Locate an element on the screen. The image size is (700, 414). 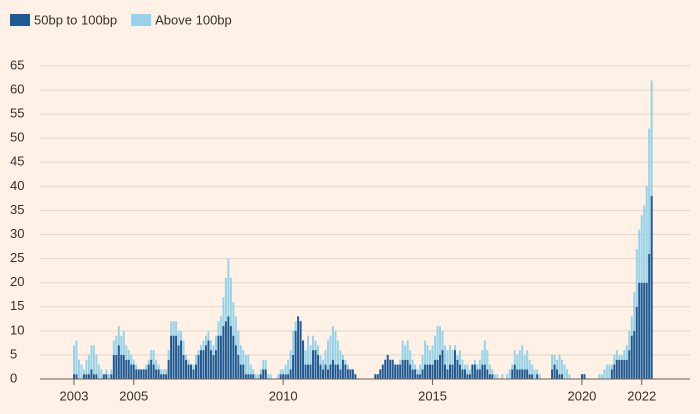
y-tick-label: 0 is located at coordinates (13, 377).